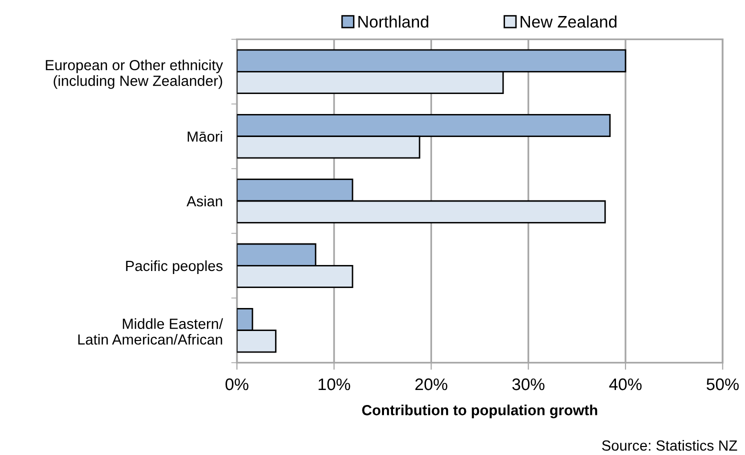 This screenshot has width=745, height=455. Describe the element at coordinates (528, 384) in the screenshot. I see `x-tick-label: 30%` at that location.